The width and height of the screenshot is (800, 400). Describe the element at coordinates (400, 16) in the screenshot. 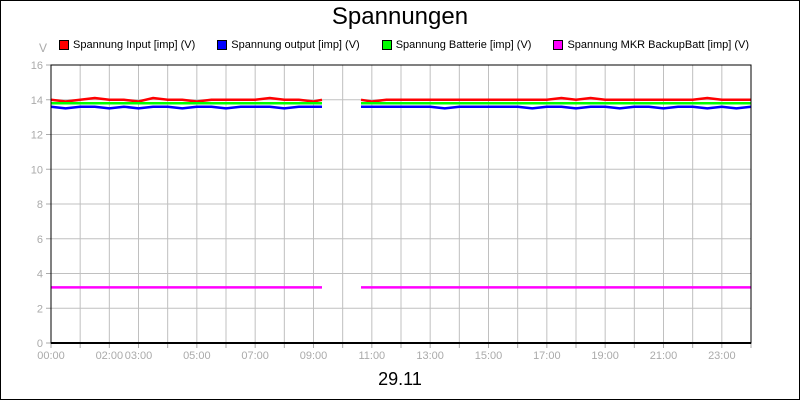

I see `chart-title: Spannungen` at that location.